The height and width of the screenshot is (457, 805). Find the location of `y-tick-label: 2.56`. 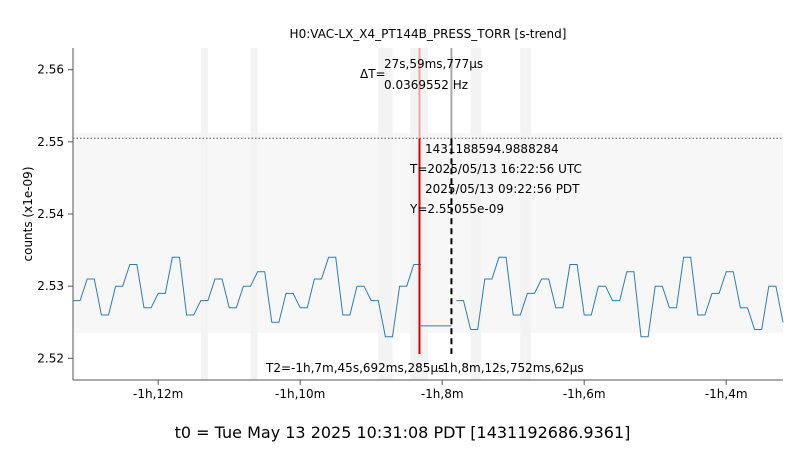

y-tick-label: 2.56 is located at coordinates (50, 70).